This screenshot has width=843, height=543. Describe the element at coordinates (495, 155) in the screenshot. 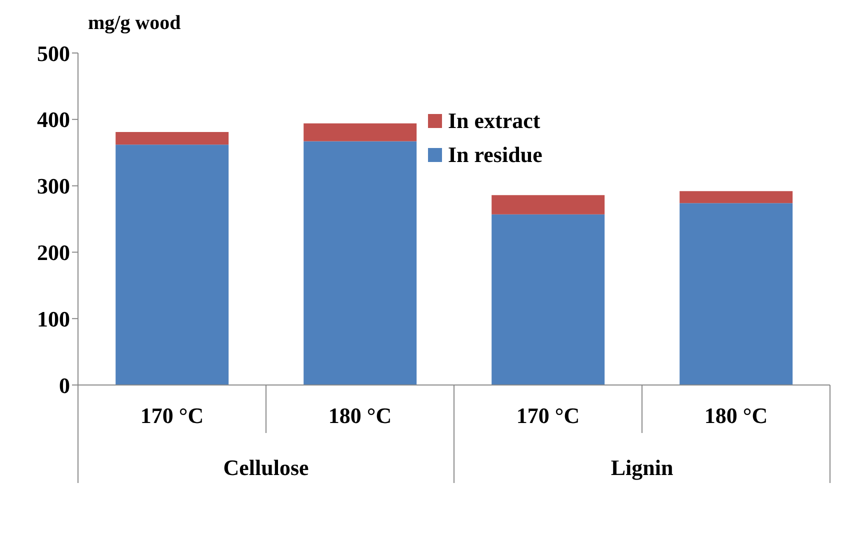

I see `legend-label: In residue` at that location.